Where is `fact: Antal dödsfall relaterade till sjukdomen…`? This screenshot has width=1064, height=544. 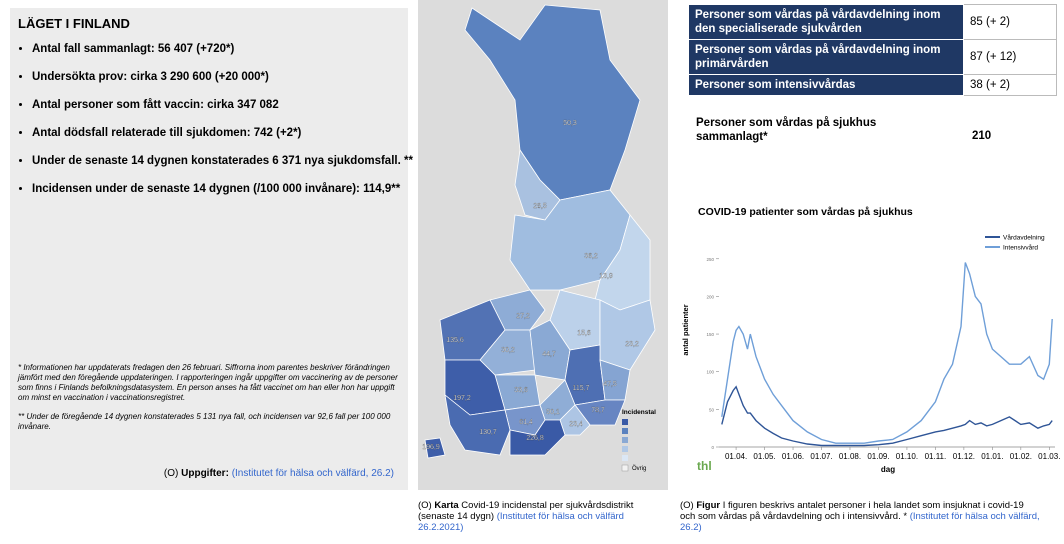
fact: Antal dödsfall relaterade till sjukdomen… is located at coordinates (224, 133).